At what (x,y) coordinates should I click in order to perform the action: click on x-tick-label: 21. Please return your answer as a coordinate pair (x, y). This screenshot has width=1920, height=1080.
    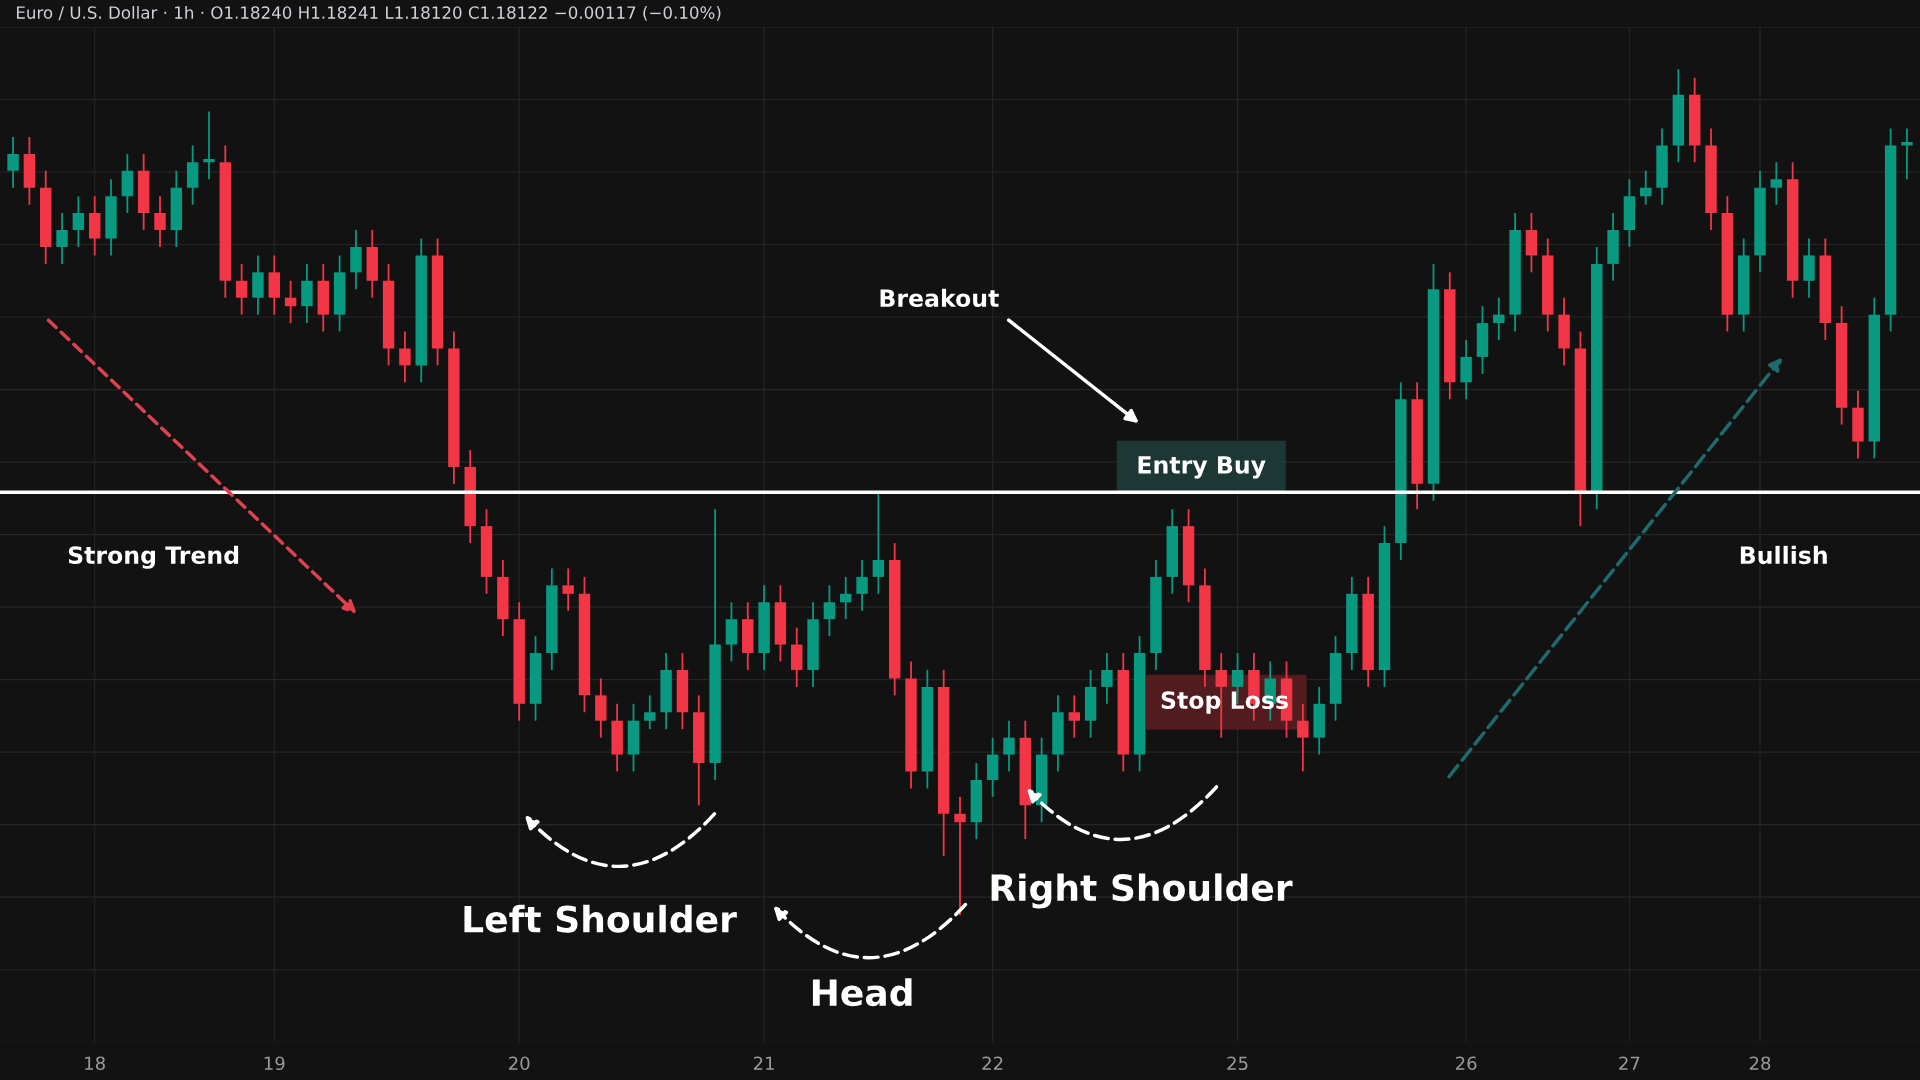
    Looking at the image, I should click on (763, 1063).